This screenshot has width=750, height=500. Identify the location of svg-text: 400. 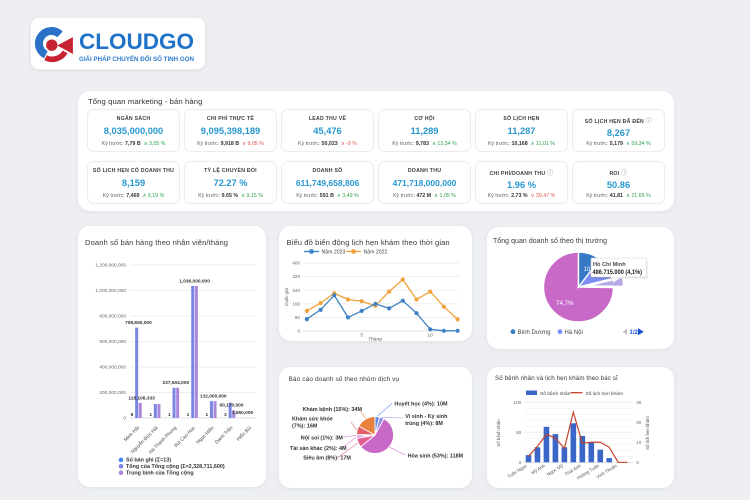
(296, 263).